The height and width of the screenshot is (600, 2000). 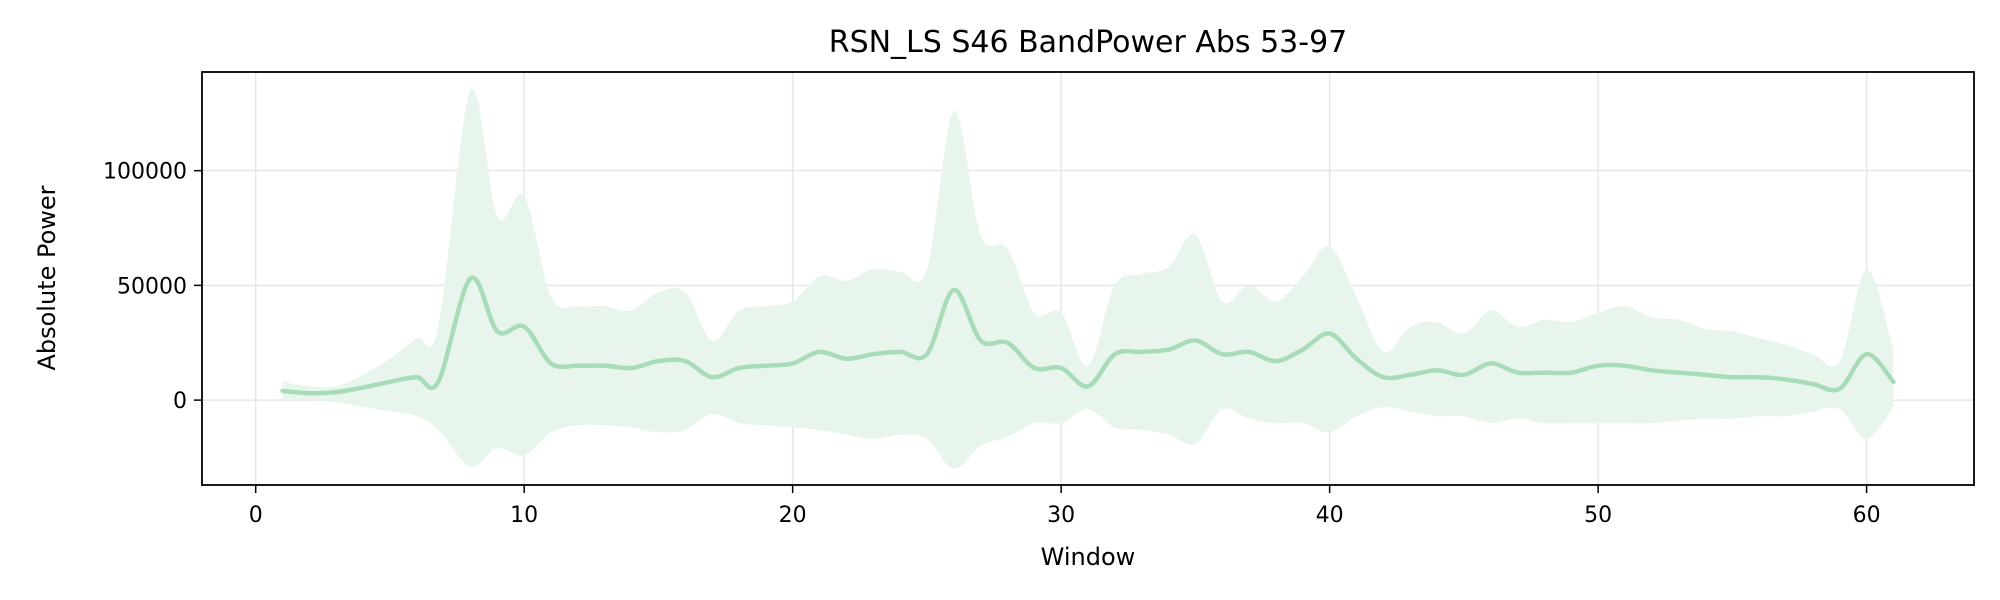 I want to click on y-tick-label: 100000, so click(x=145, y=172).